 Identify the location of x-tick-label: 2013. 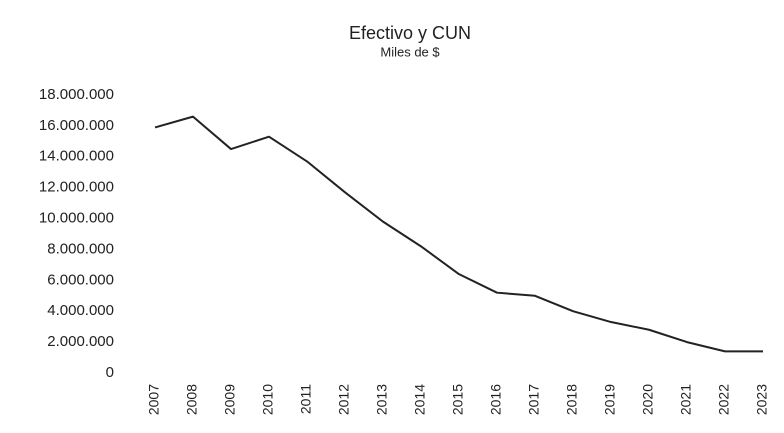
(382, 399).